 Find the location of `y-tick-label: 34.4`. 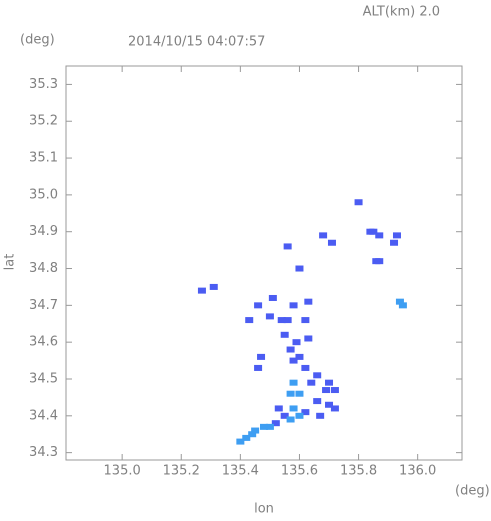

y-tick-label: 34.4 is located at coordinates (43, 415).